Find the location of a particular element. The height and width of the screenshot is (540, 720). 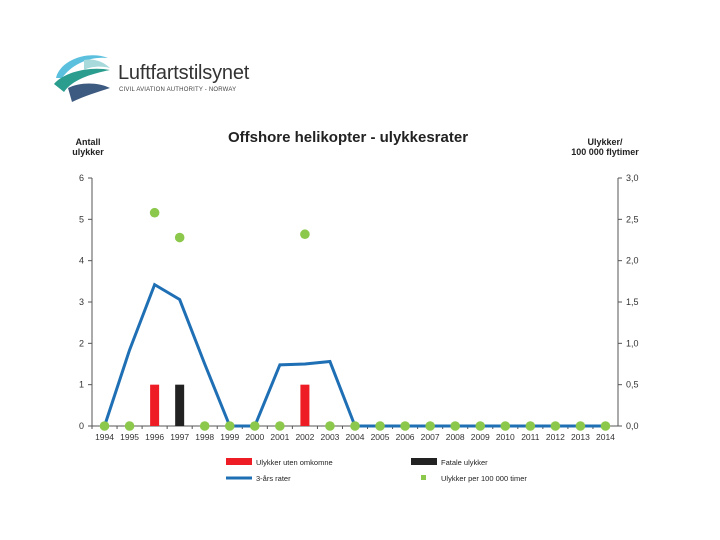

logo-name: Luftfartstilsynet is located at coordinates (184, 73).